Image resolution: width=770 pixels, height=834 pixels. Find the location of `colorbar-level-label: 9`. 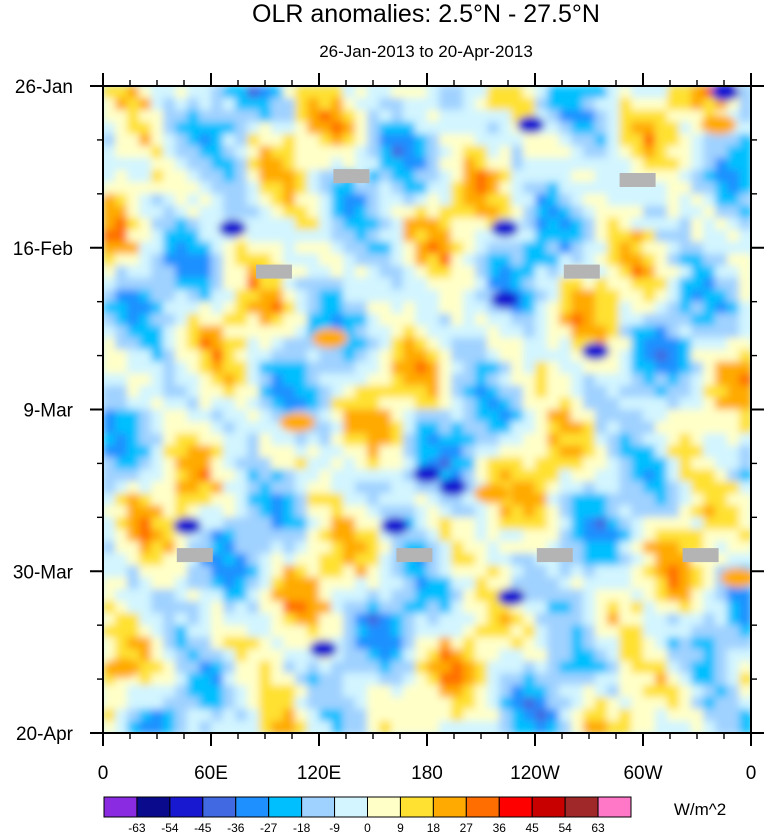

colorbar-level-label: 9 is located at coordinates (400, 827).